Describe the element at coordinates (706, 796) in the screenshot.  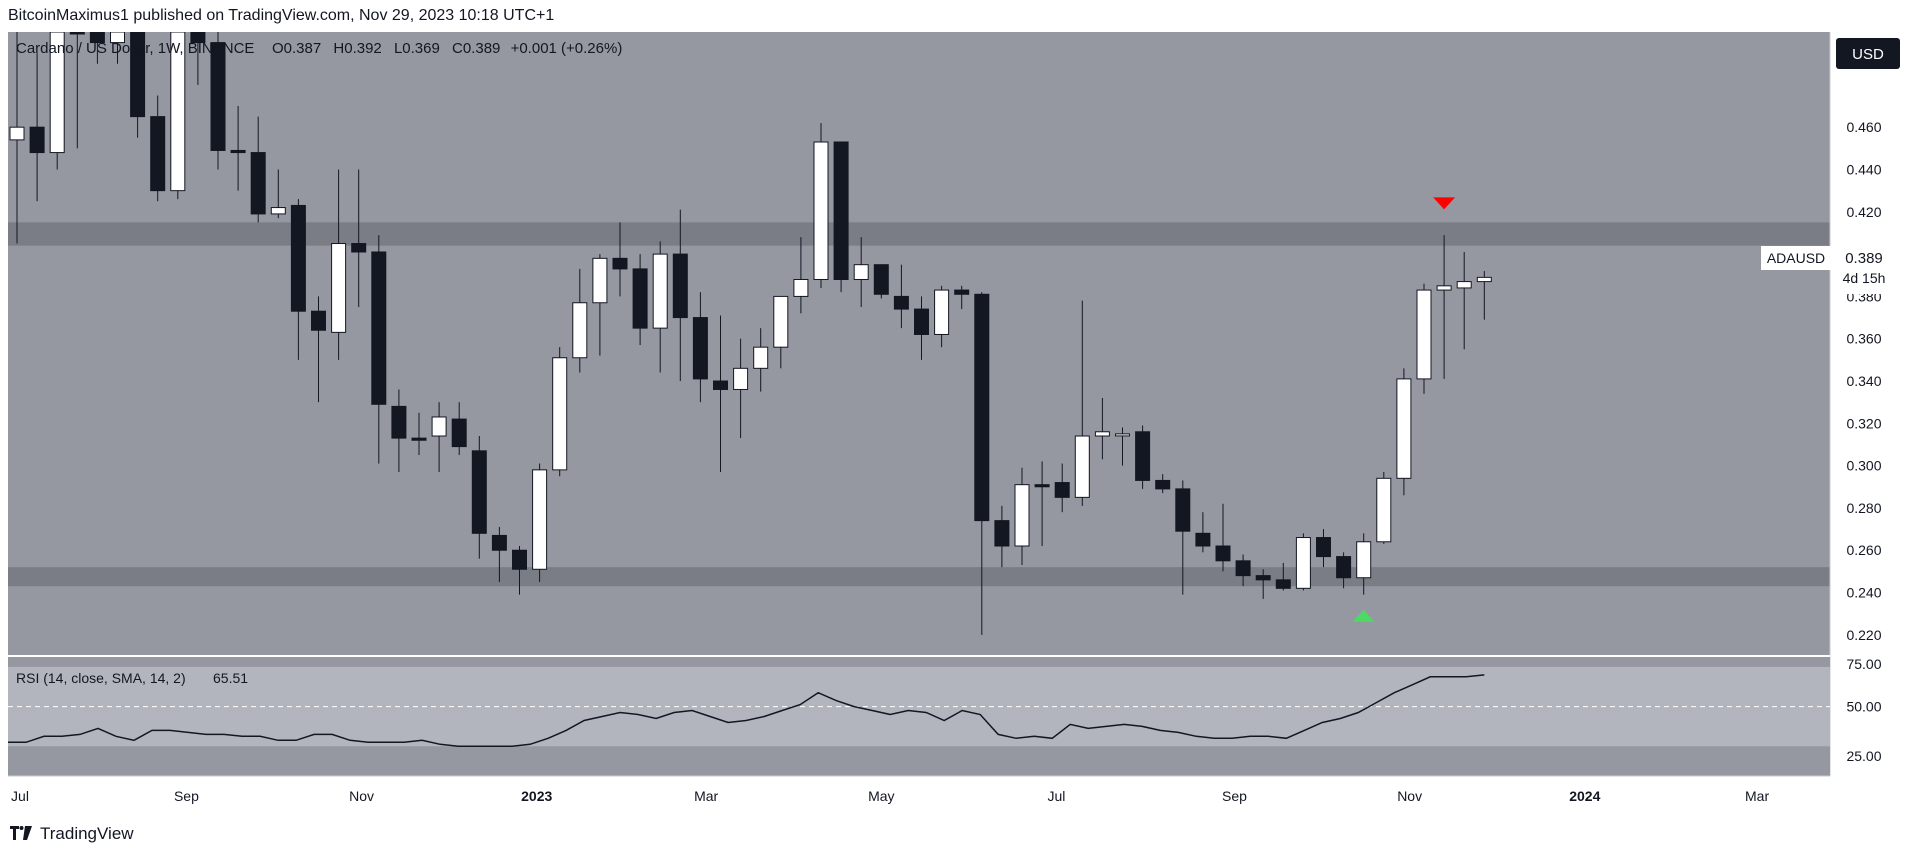
I see `time-tick-label: Mar` at that location.